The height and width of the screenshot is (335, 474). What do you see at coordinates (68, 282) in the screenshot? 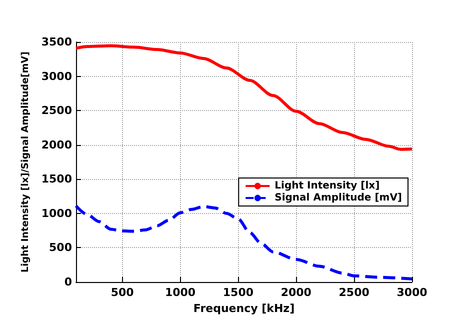
I see `y-tick-label: 0` at bounding box center [68, 282].